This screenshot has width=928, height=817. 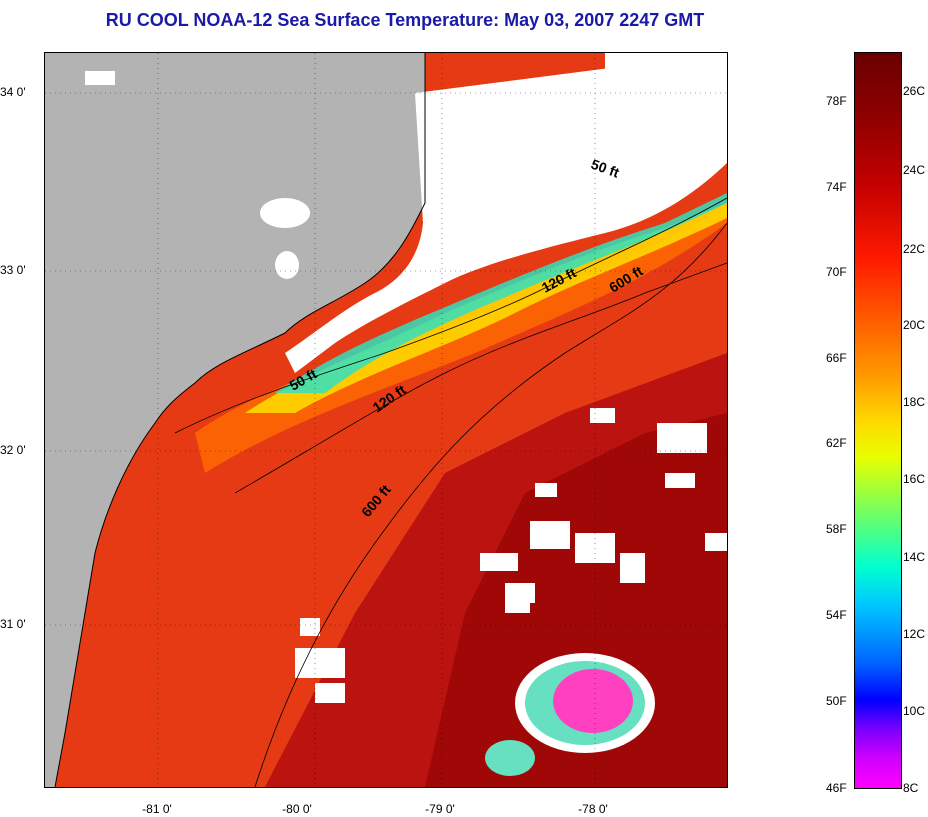 I want to click on colorbar-c-18: 18C, so click(x=914, y=402).